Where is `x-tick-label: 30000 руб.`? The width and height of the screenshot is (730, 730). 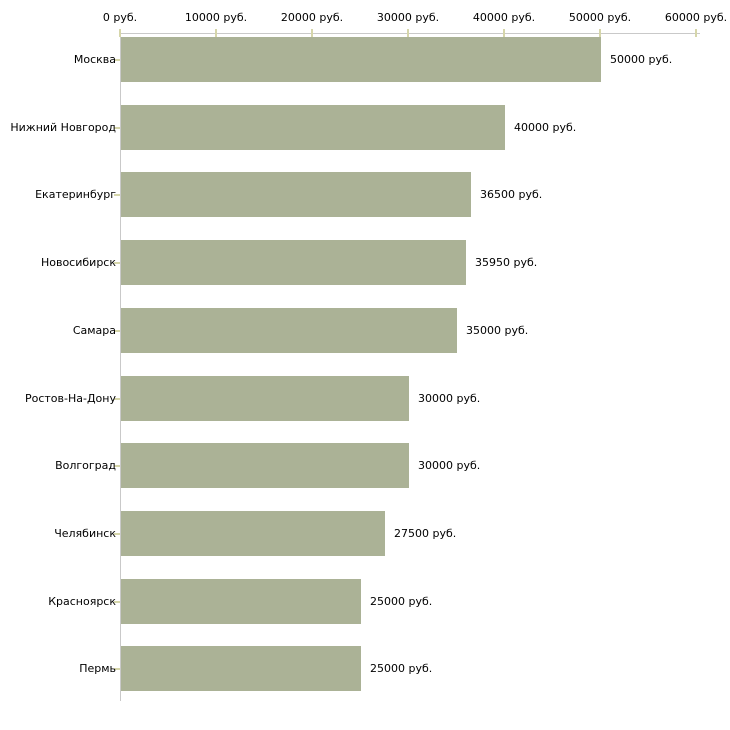 x-tick-label: 30000 руб. is located at coordinates (408, 17).